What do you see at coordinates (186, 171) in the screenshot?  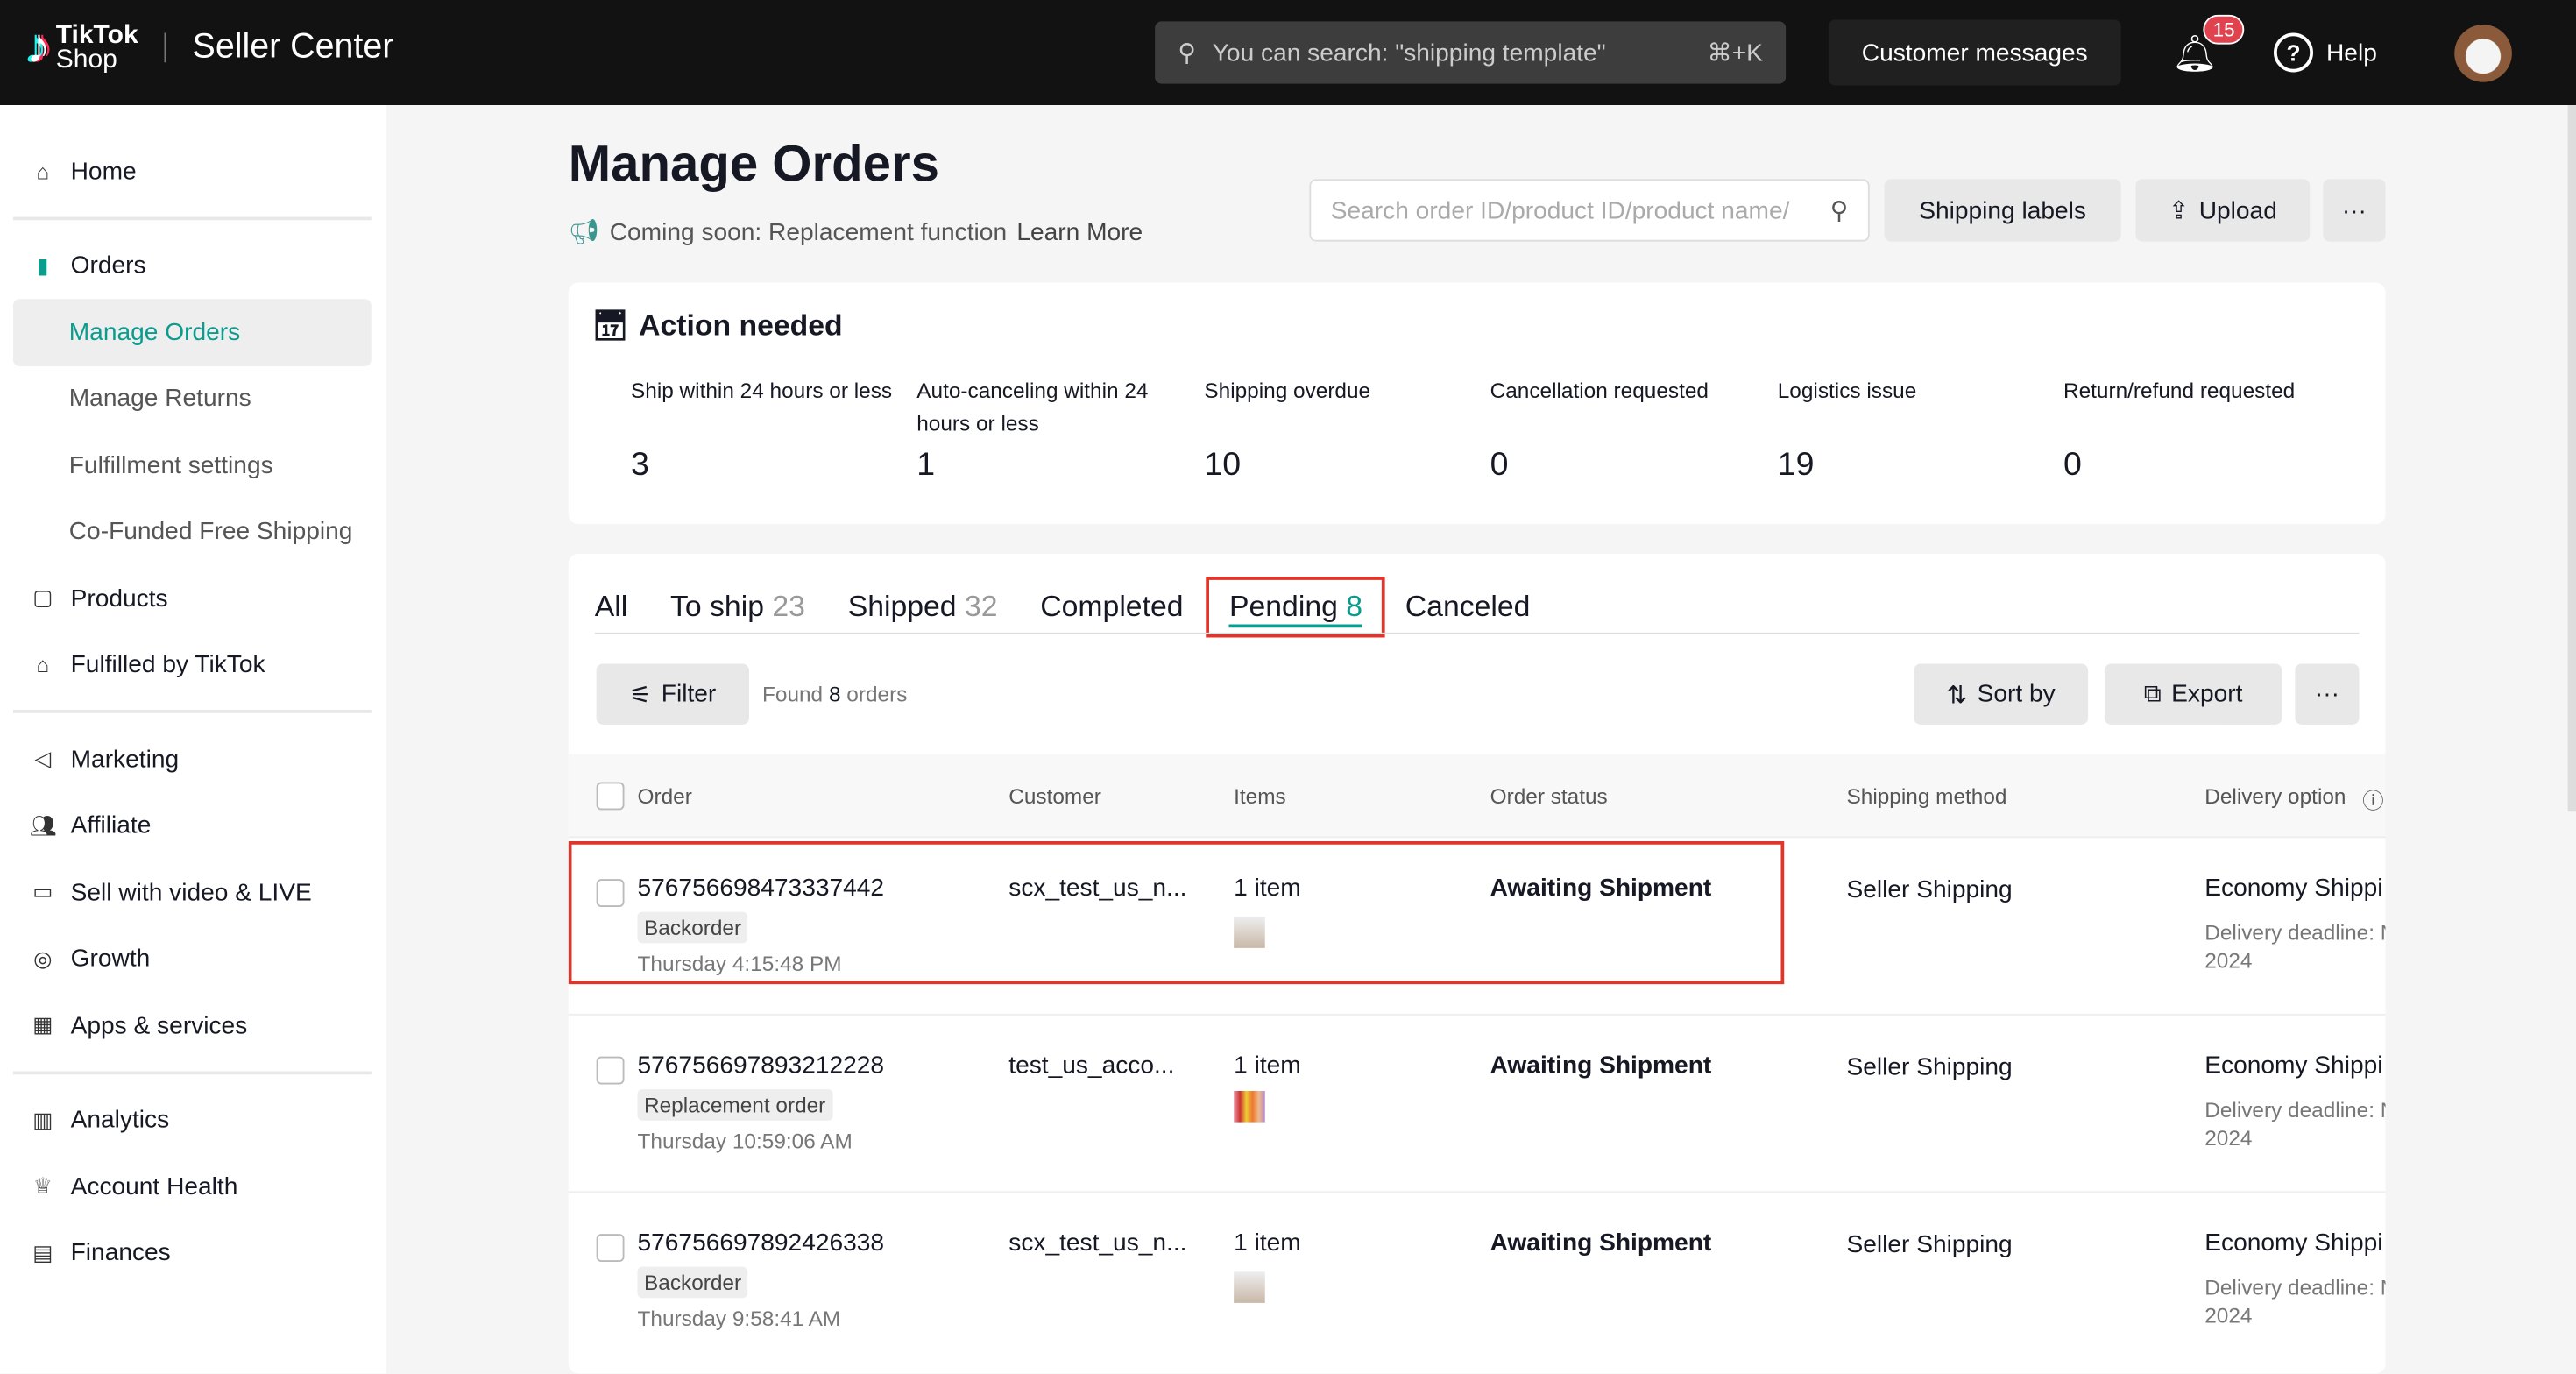 I see `sidebar-item-home: ⌂ Home` at bounding box center [186, 171].